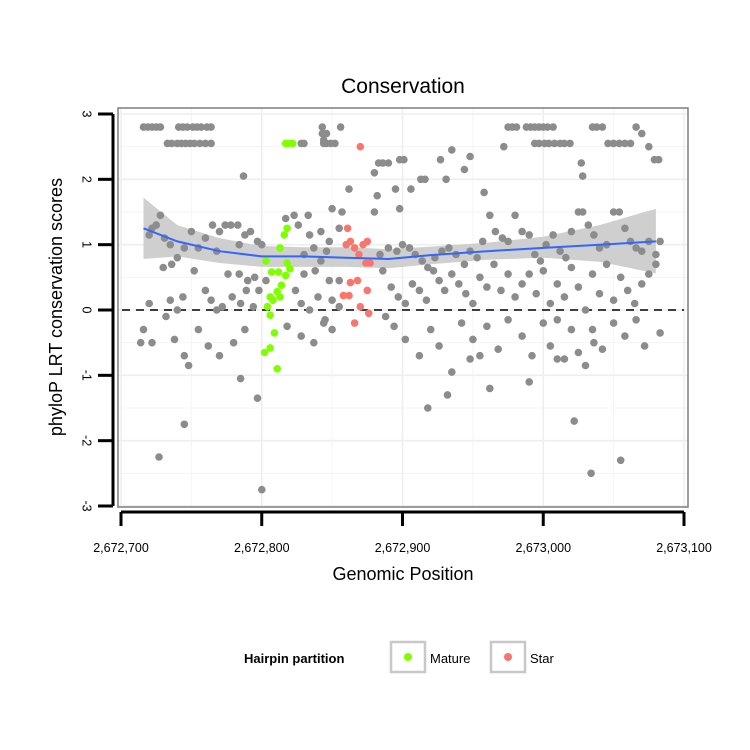 The image size is (750, 750). Describe the element at coordinates (262, 548) in the screenshot. I see `x-tick-label: 2,672,800` at that location.